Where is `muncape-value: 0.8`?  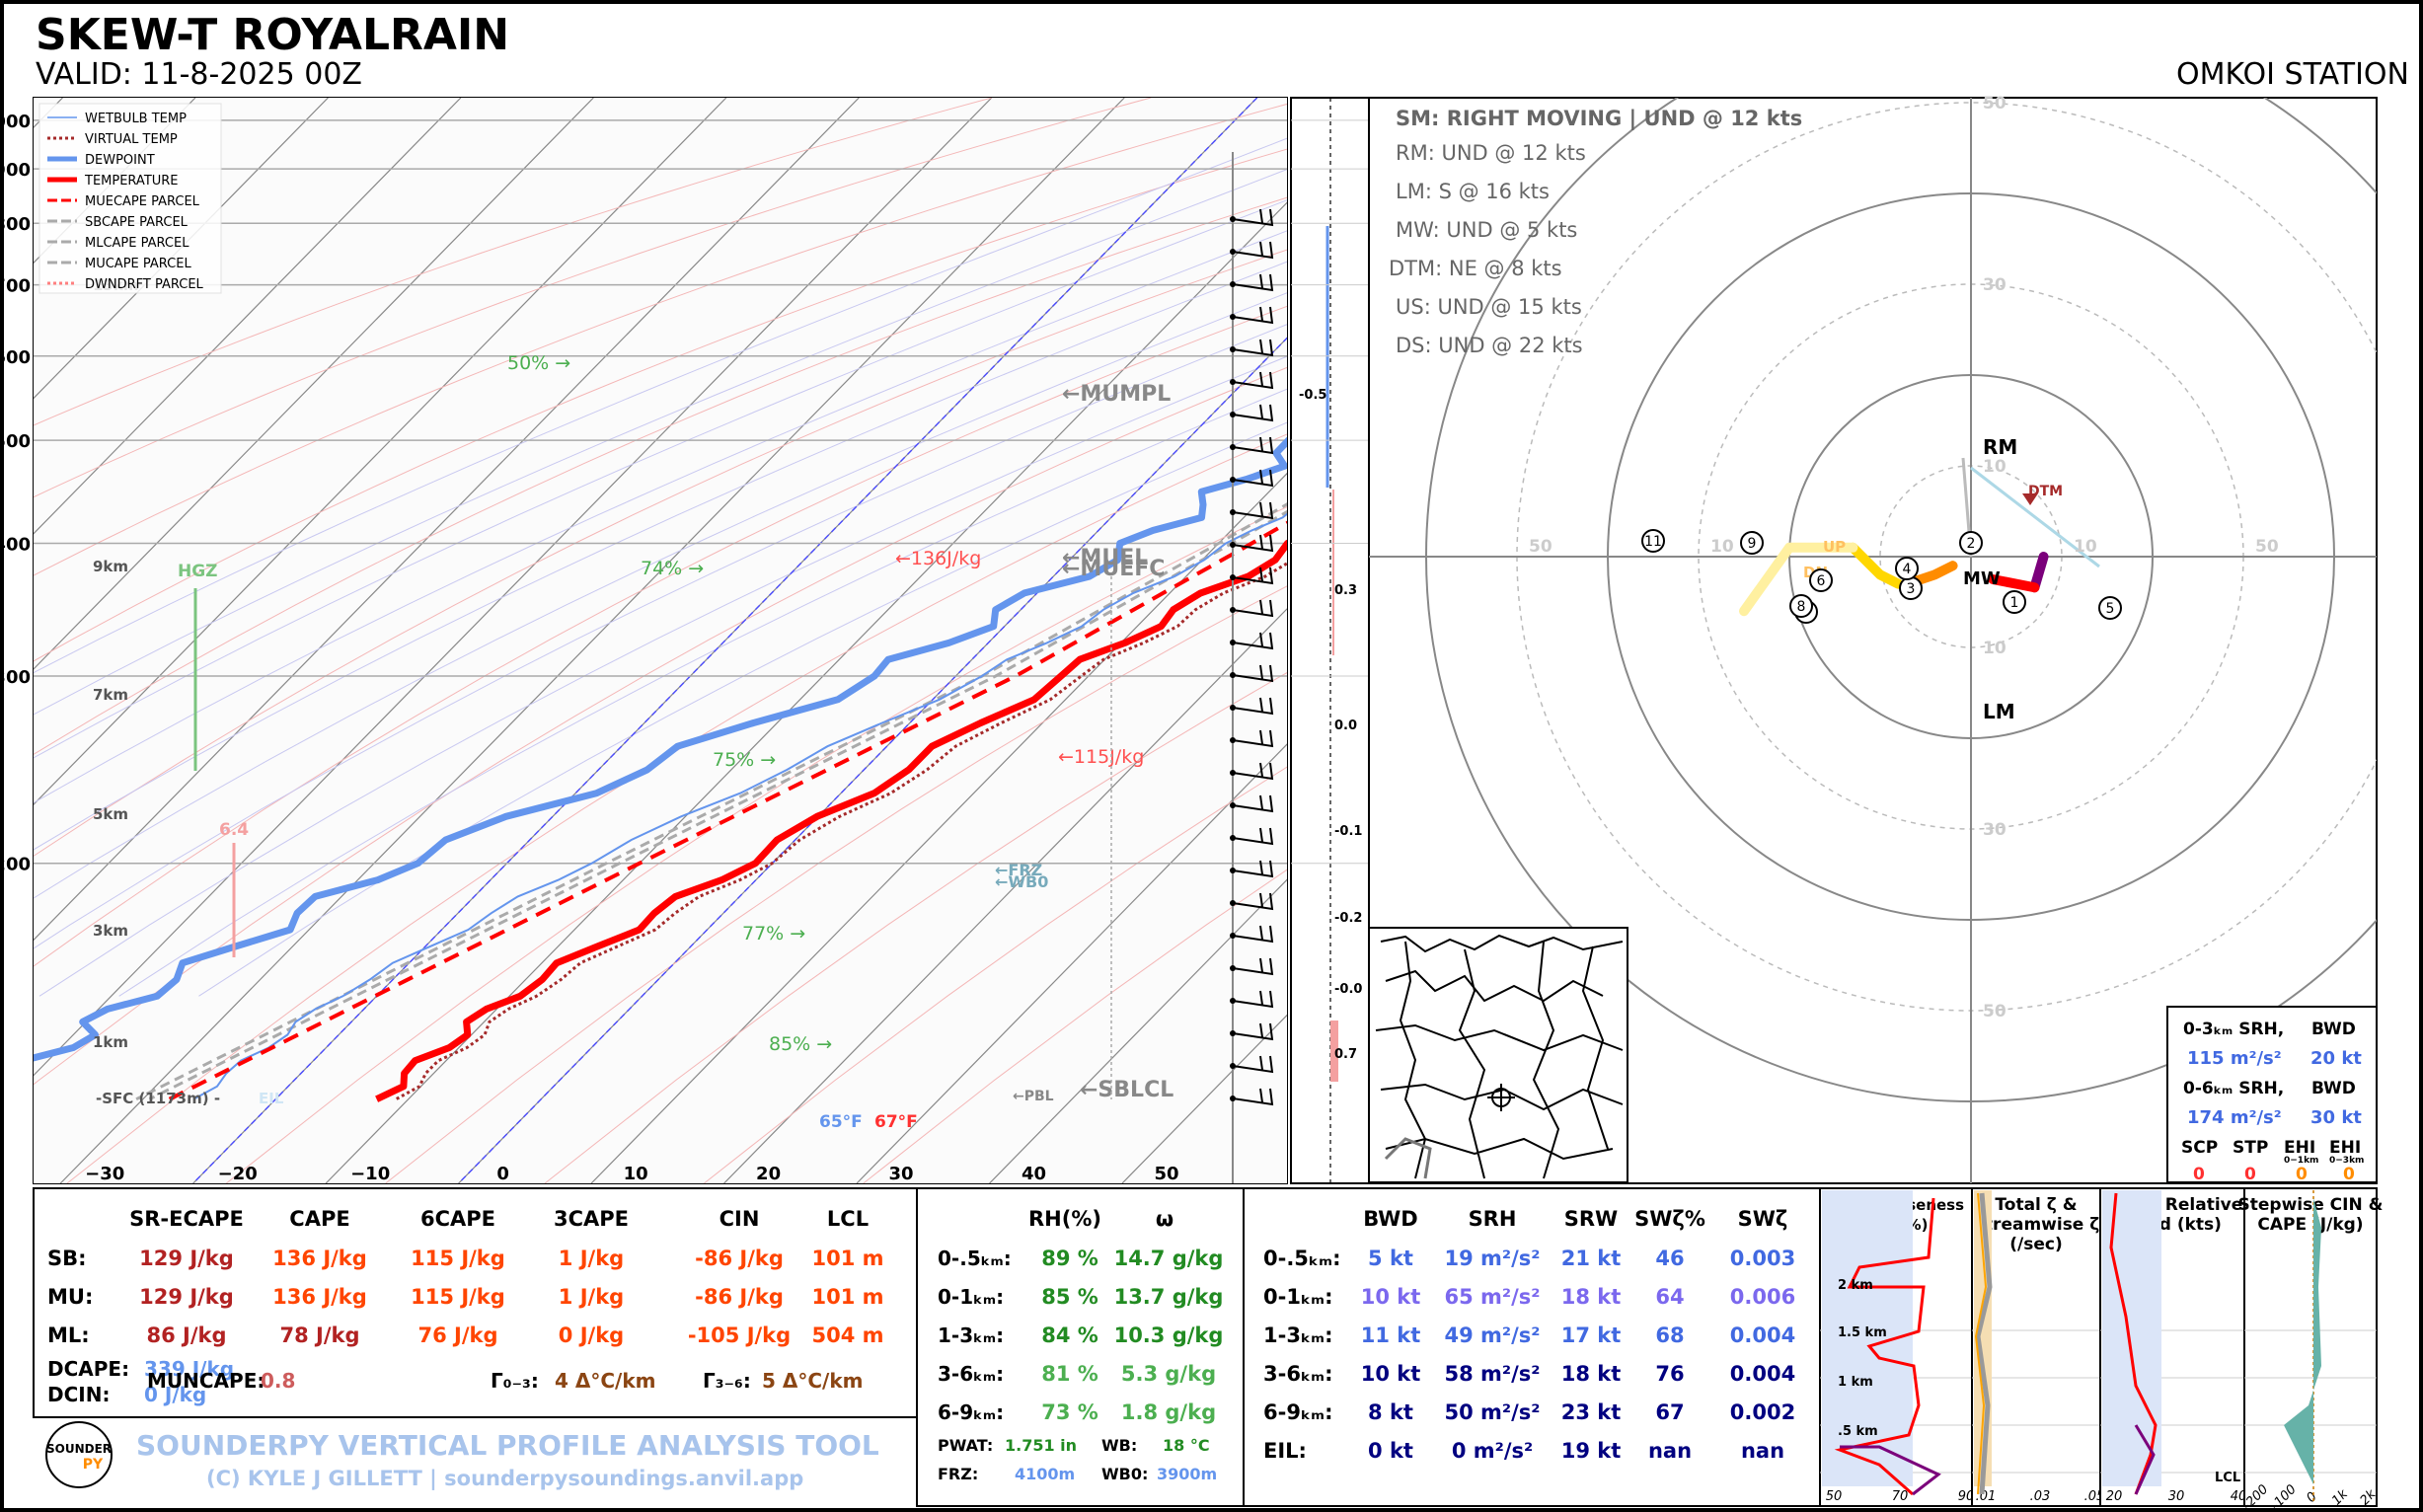 muncape-value: 0.8 is located at coordinates (278, 1381).